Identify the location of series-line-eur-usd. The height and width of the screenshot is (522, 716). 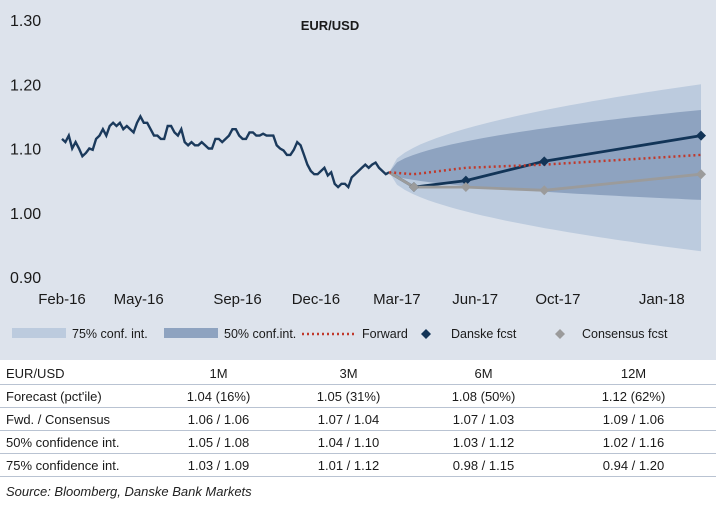
(225, 151).